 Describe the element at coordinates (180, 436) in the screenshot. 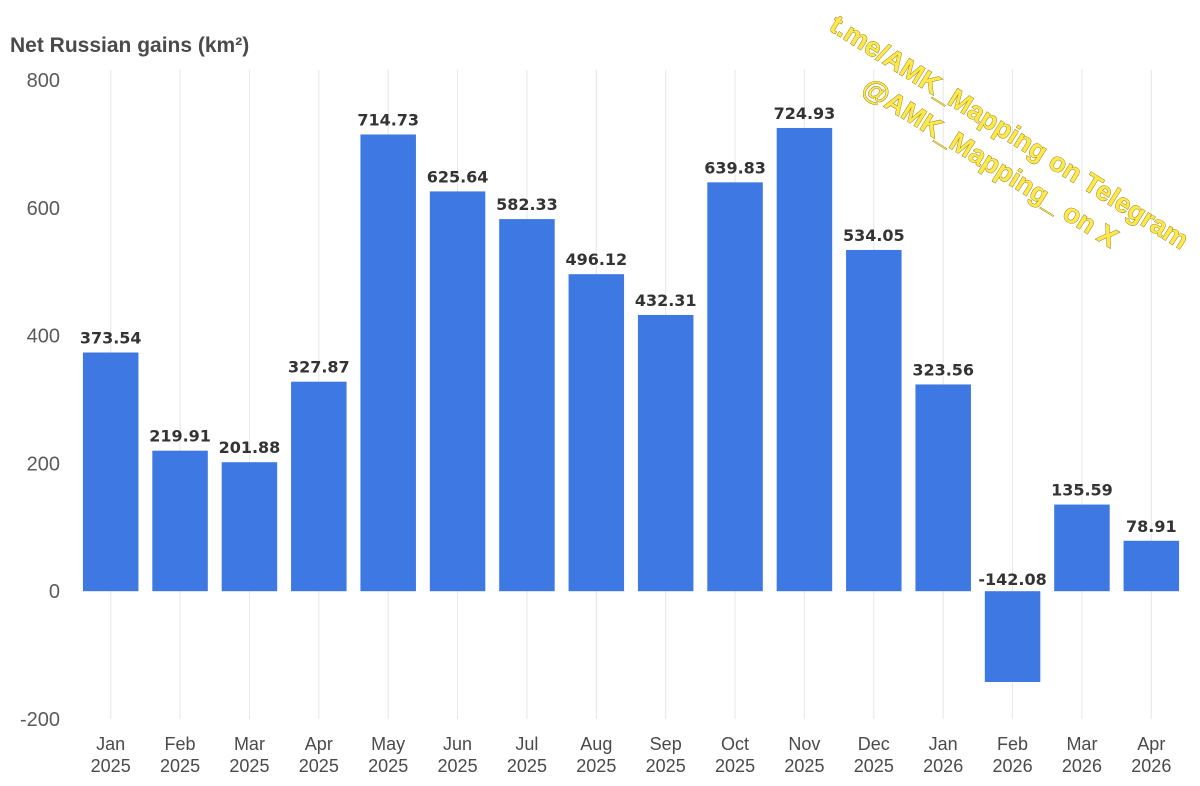

I see `data-label: 219.91` at that location.